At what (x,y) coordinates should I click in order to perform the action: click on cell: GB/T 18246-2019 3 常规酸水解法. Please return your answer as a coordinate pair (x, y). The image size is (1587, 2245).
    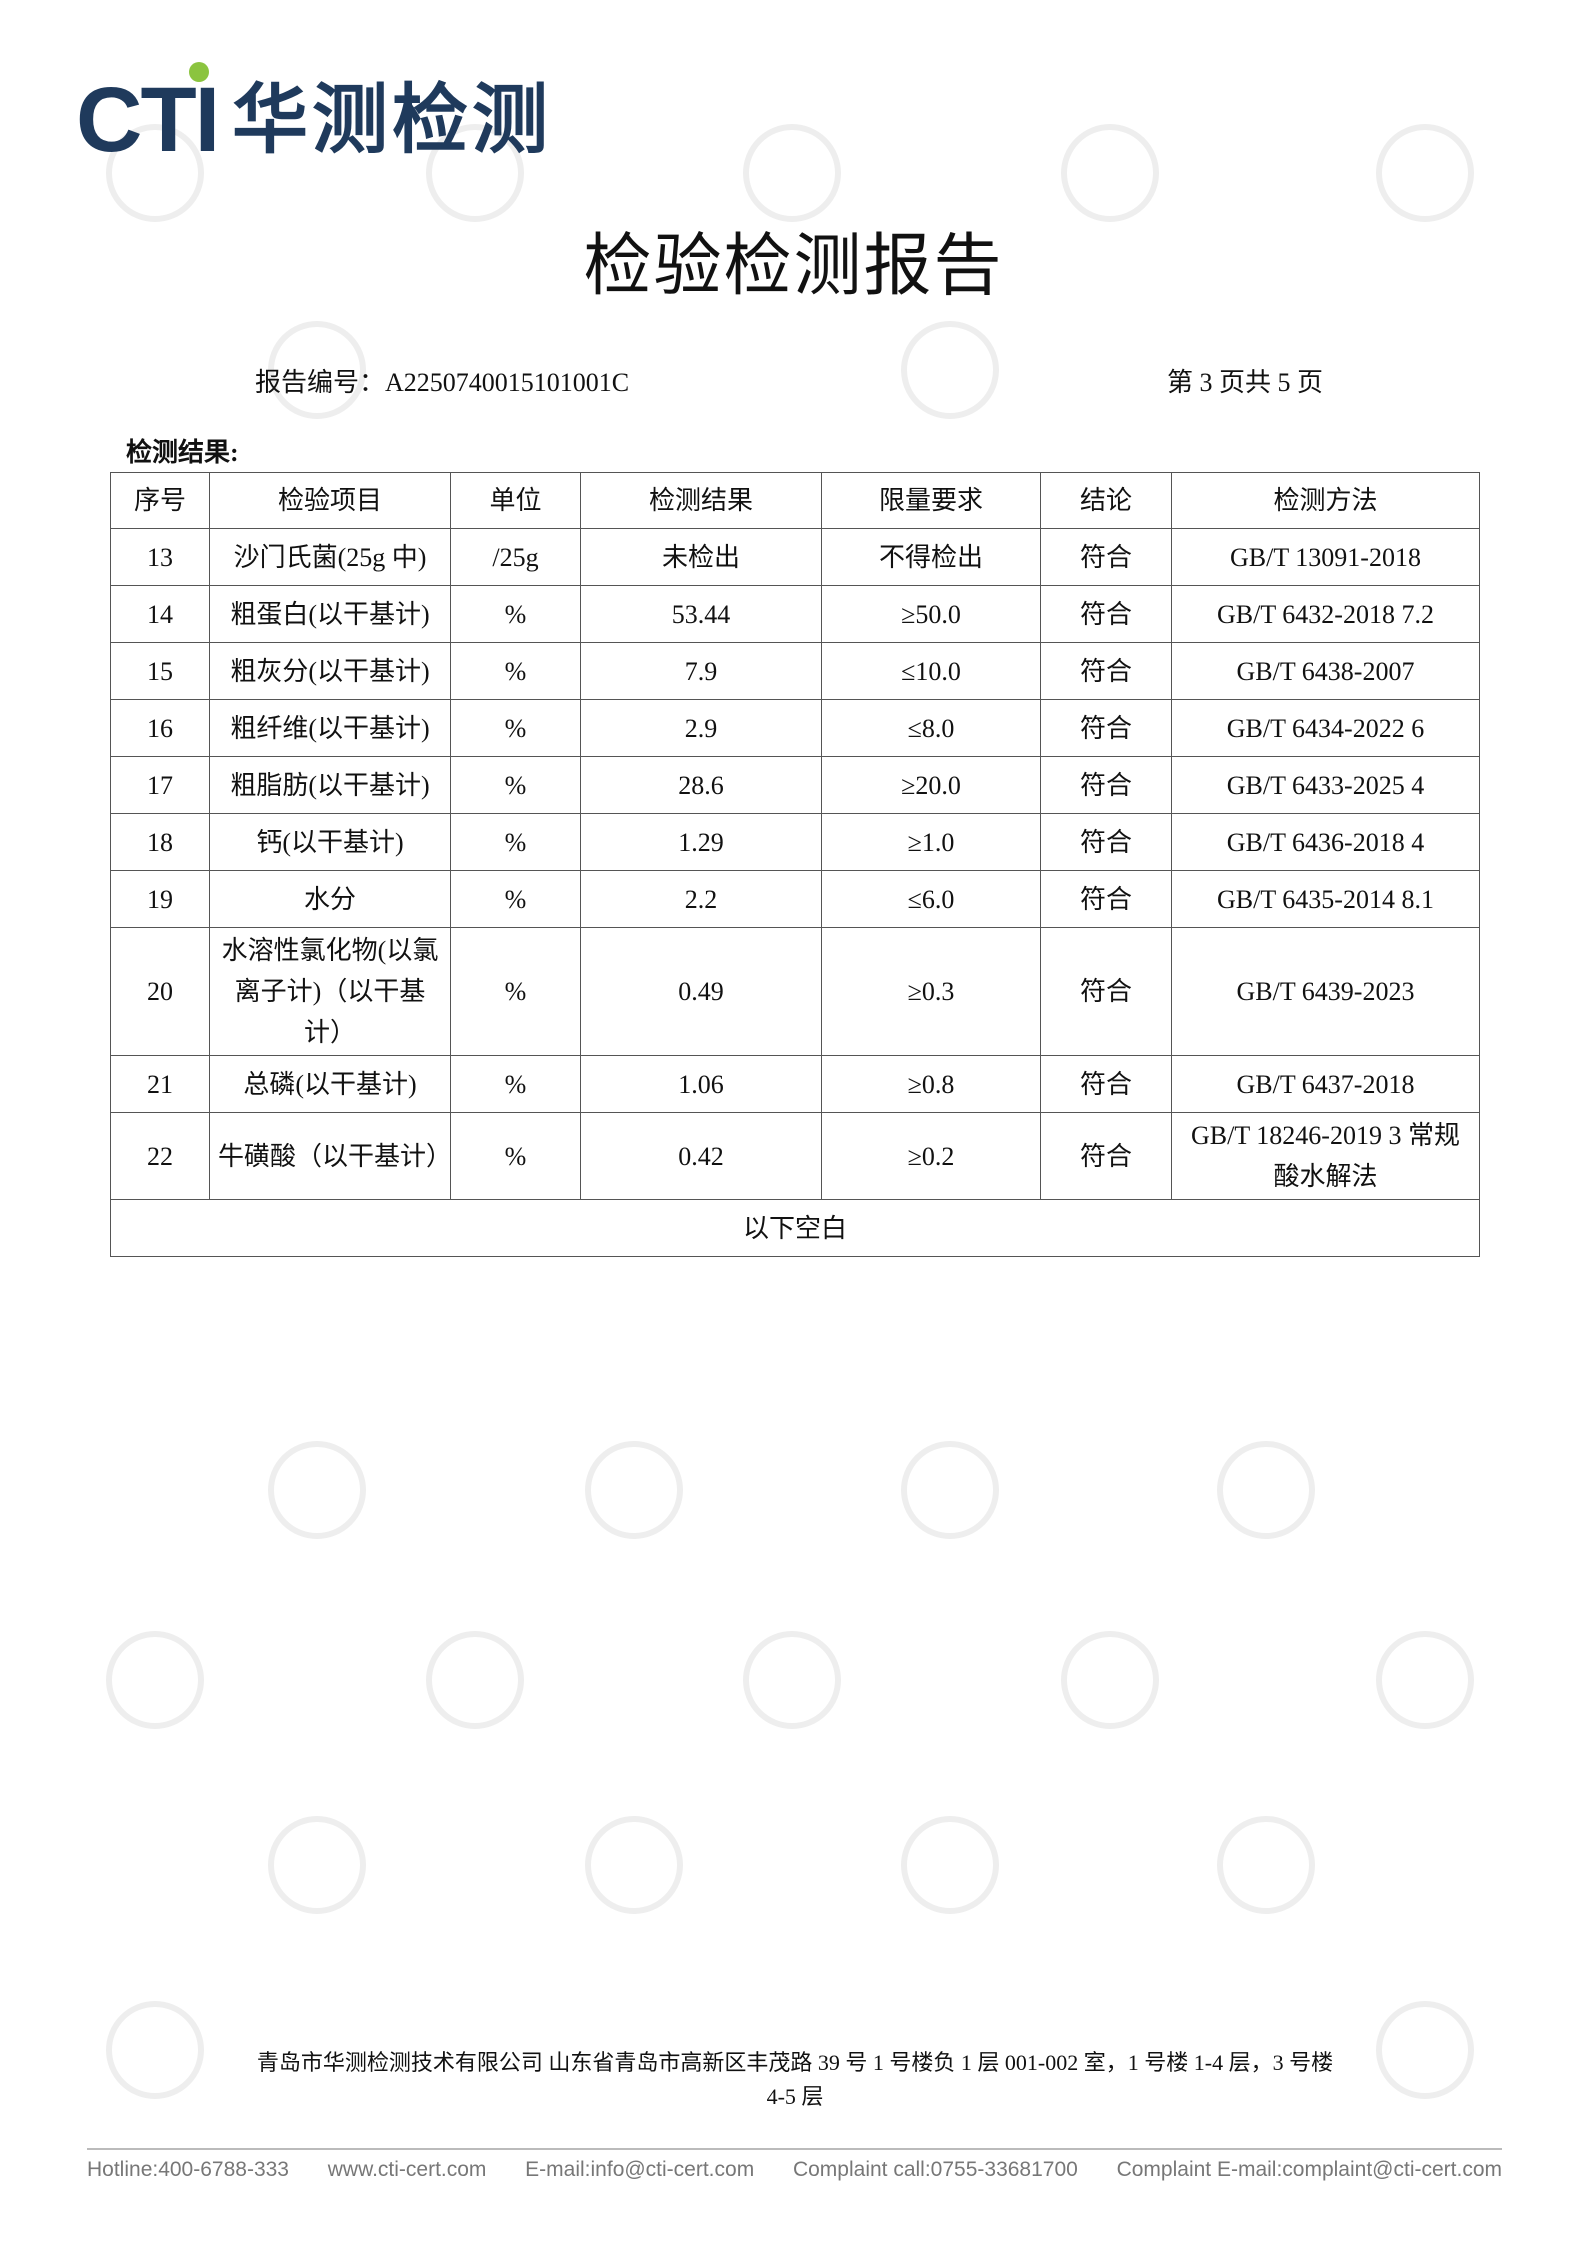
    Looking at the image, I should click on (1325, 1156).